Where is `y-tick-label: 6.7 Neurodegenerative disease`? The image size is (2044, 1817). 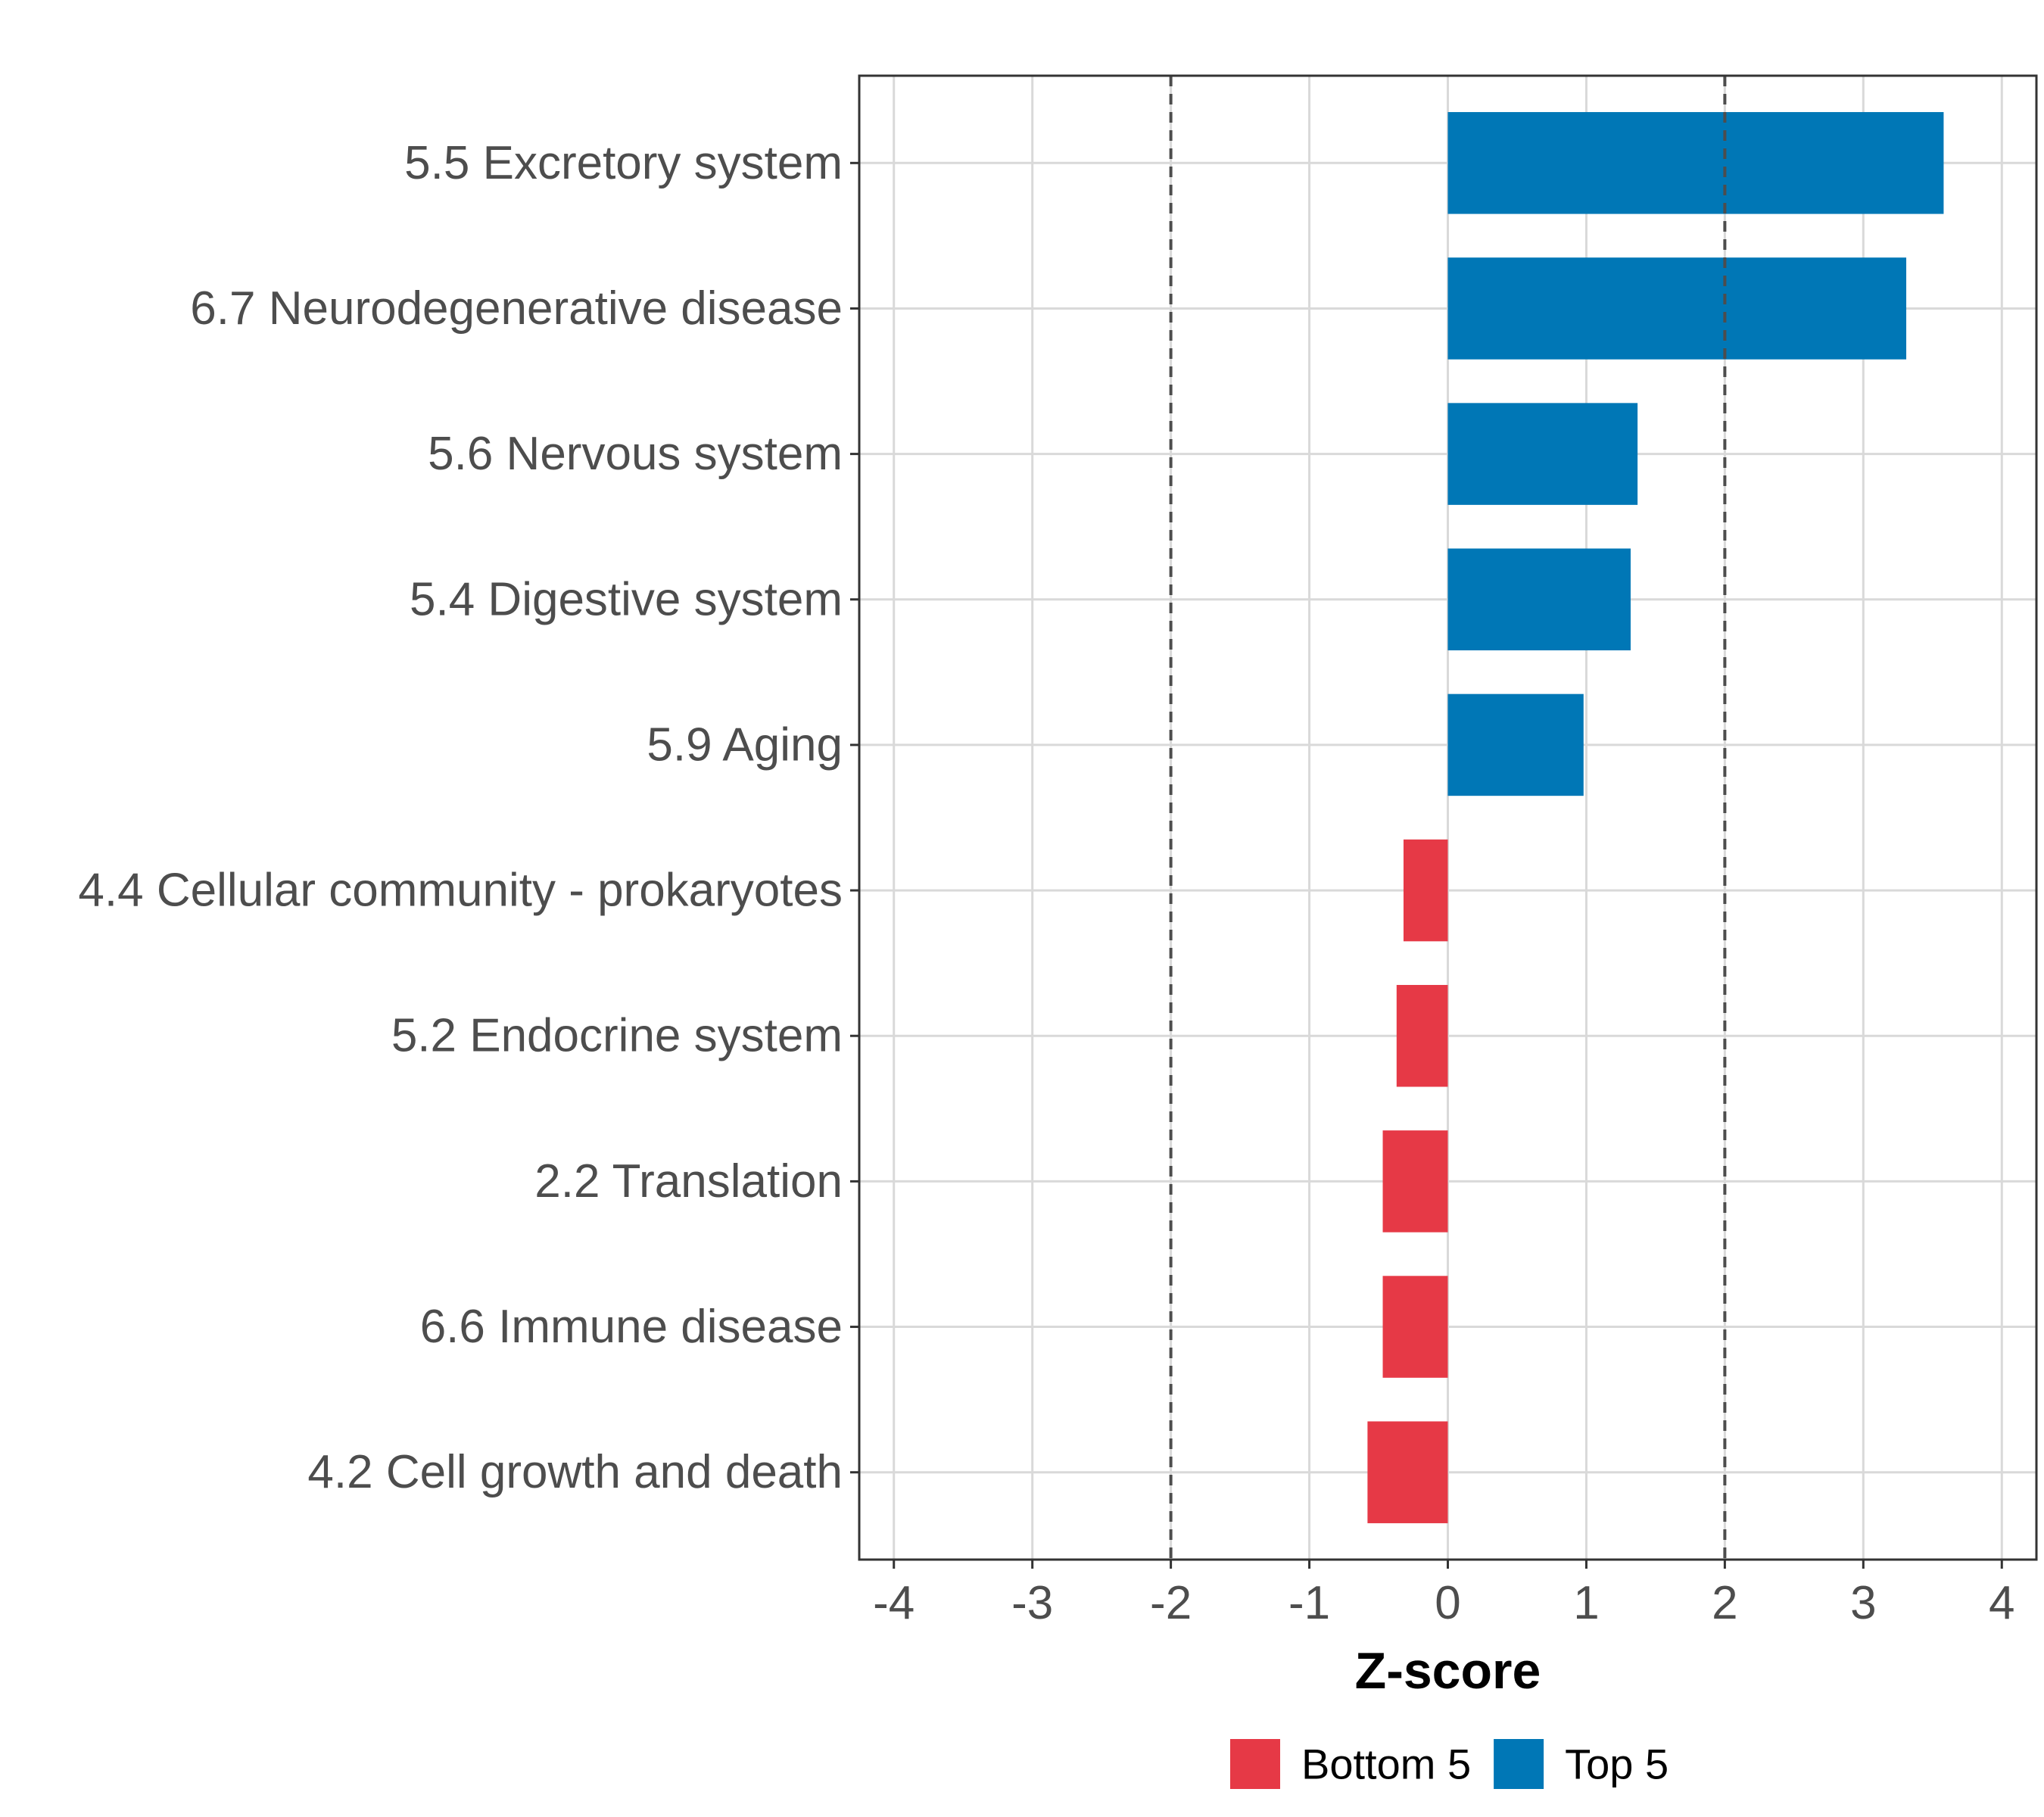
y-tick-label: 6.7 Neurodegenerative disease is located at coordinates (516, 308).